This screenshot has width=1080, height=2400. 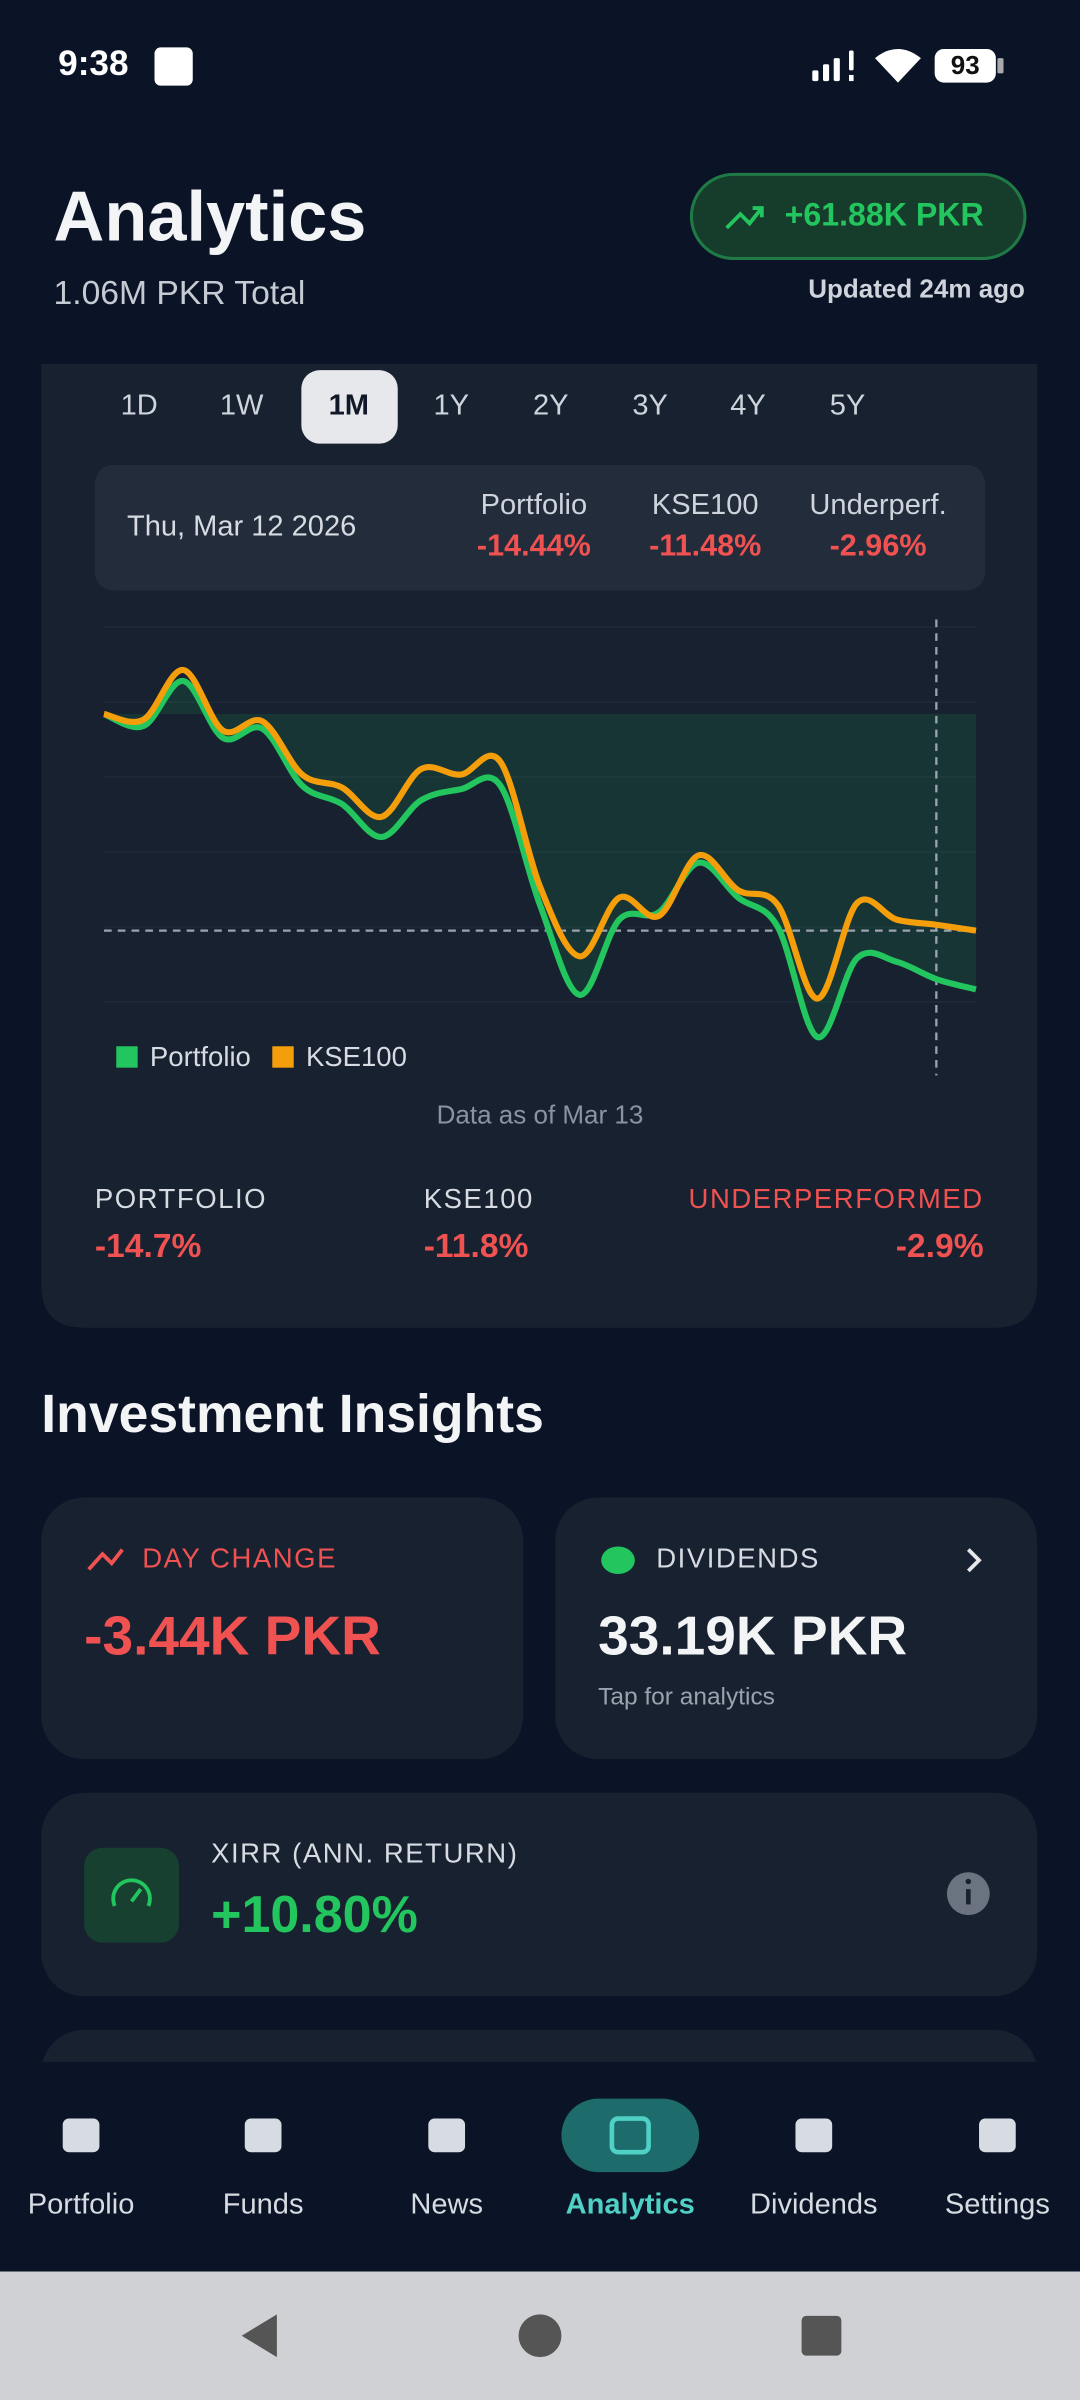 I want to click on range-tab: 1Y, so click(x=452, y=406).